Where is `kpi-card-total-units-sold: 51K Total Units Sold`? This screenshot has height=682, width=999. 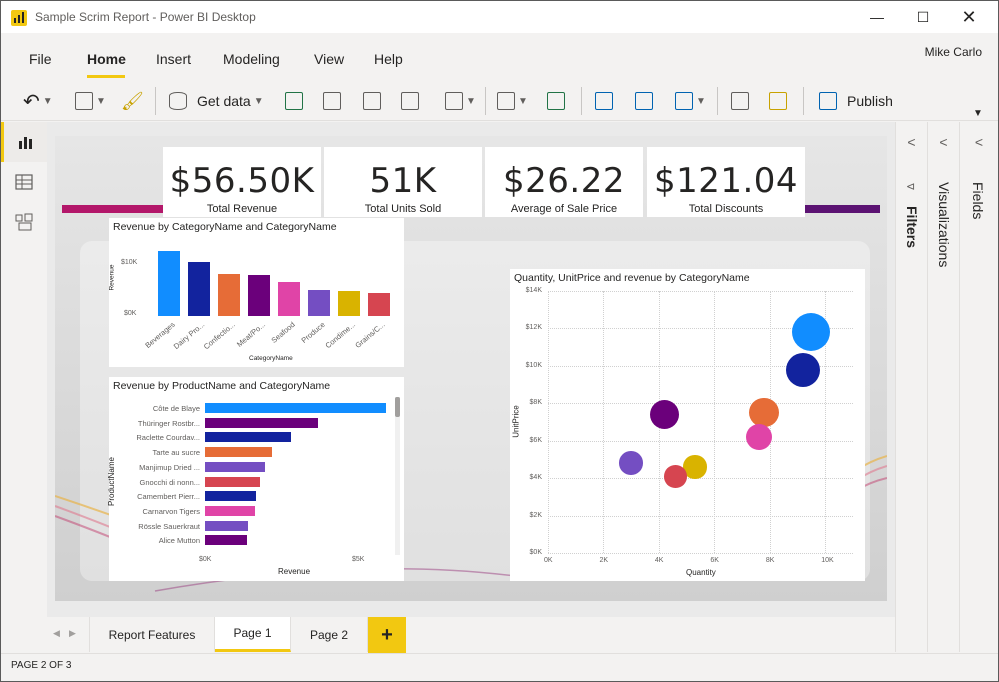
kpi-card-total-units-sold: 51K Total Units Sold is located at coordinates (403, 182).